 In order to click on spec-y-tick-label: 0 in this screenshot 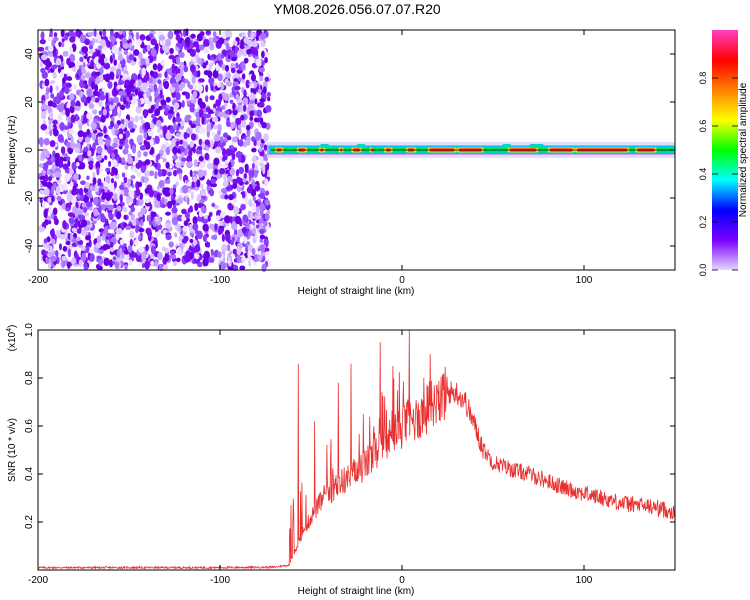, I will do `click(29, 150)`.